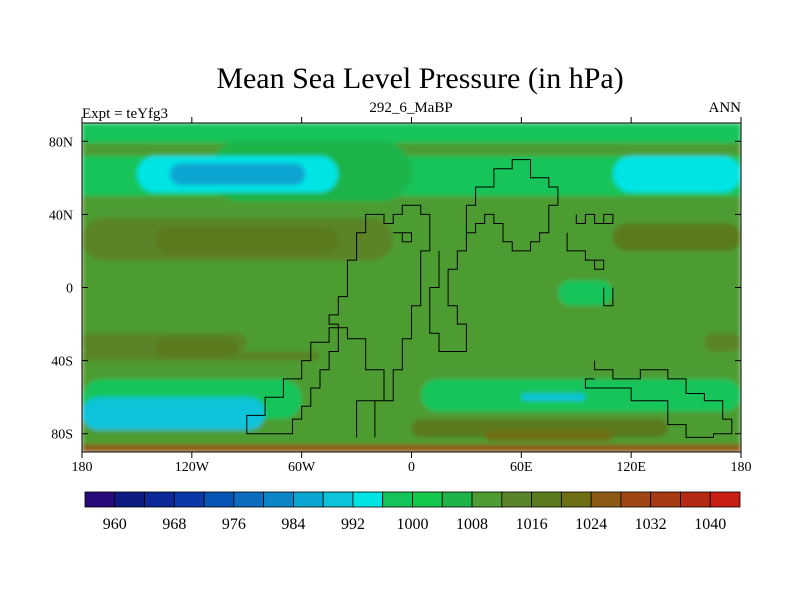 This screenshot has height=600, width=800. I want to click on colorbar-label: 984, so click(293, 524).